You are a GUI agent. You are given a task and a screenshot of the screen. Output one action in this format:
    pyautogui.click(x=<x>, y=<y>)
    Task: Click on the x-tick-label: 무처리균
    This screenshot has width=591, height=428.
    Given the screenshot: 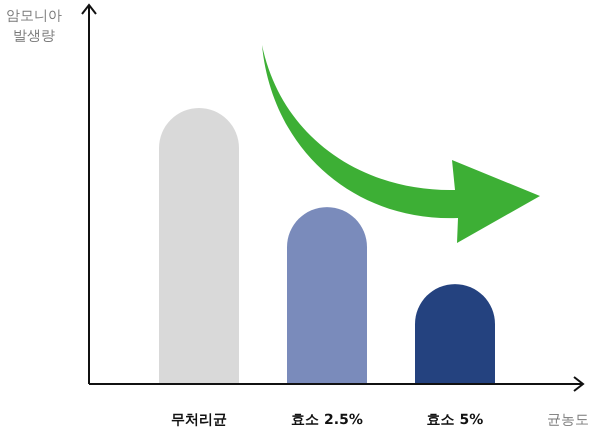 What is the action you would take?
    pyautogui.click(x=199, y=420)
    